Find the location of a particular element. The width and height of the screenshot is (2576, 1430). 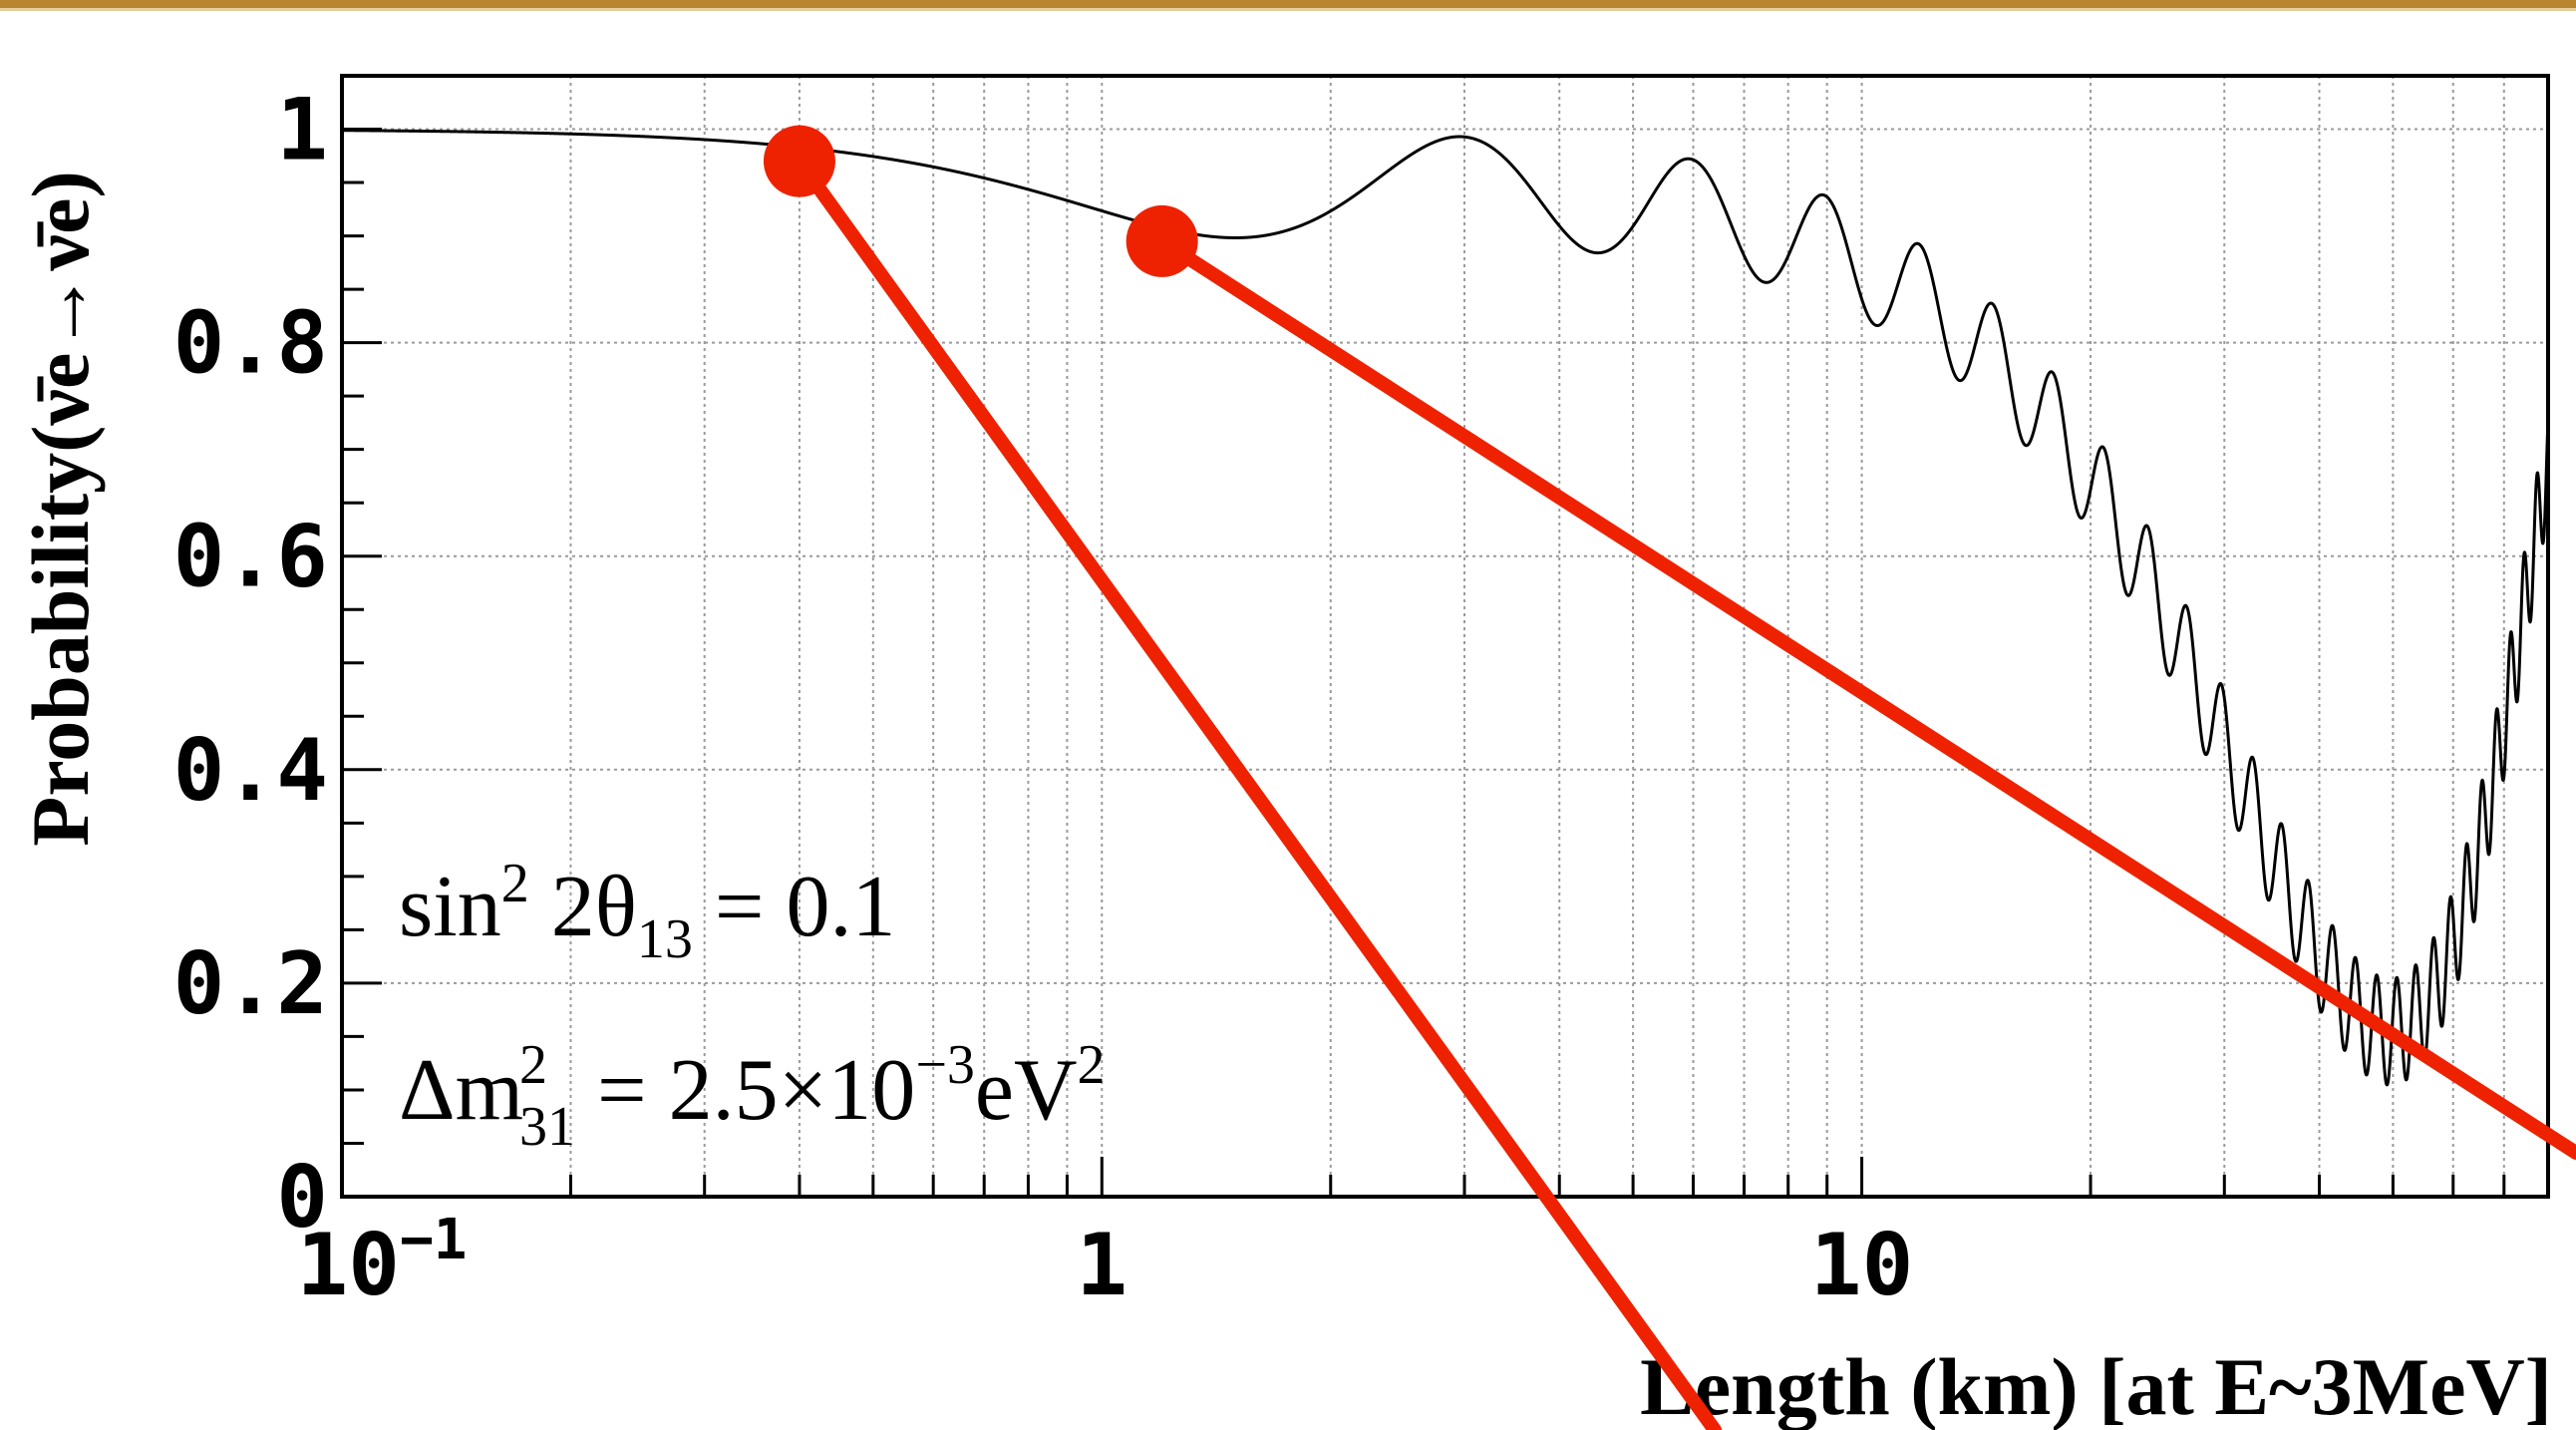

x-tick-label: 10 is located at coordinates (1862, 1265).